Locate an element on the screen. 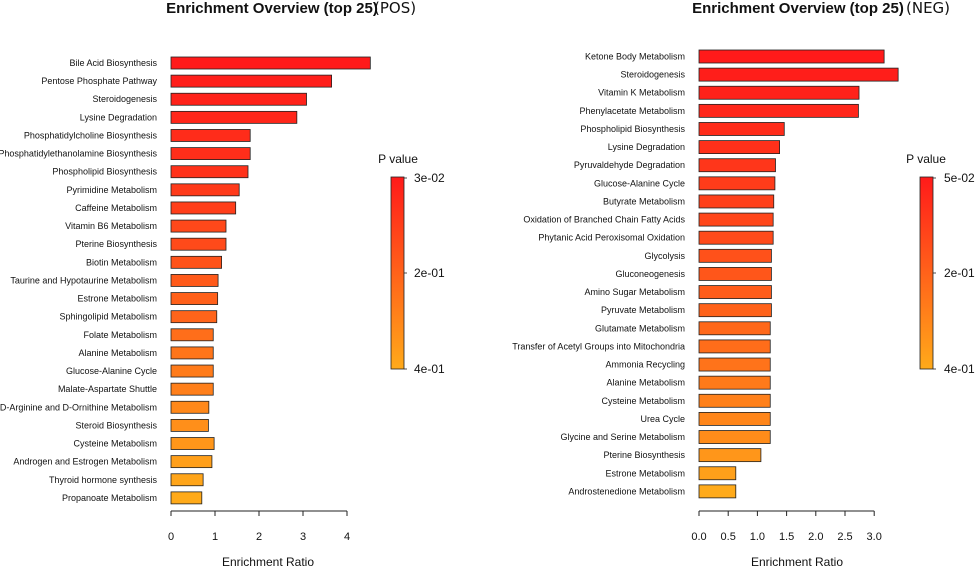 This screenshot has width=976, height=570. category-label-pos-1: Pentose Phosphate Pathway is located at coordinates (99, 81).